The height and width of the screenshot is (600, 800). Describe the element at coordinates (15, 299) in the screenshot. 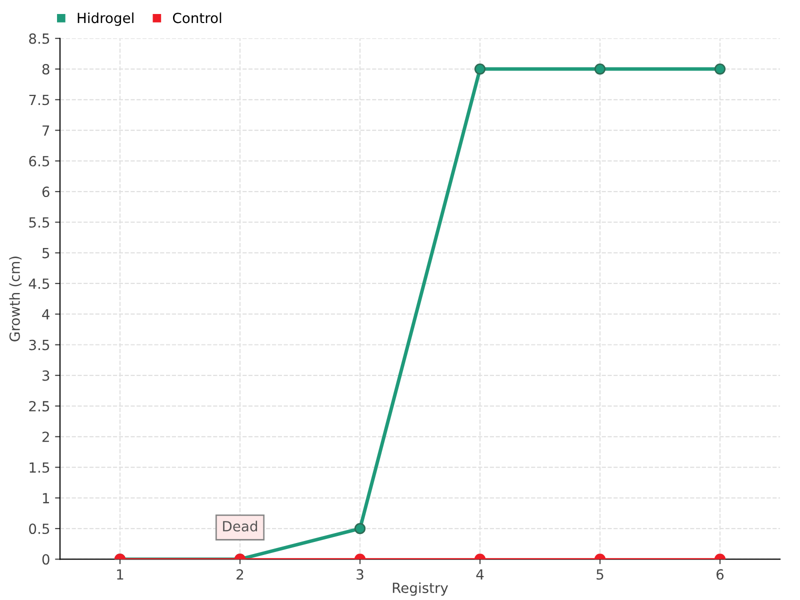

I see `y-axis-title: Growth (cm)` at that location.